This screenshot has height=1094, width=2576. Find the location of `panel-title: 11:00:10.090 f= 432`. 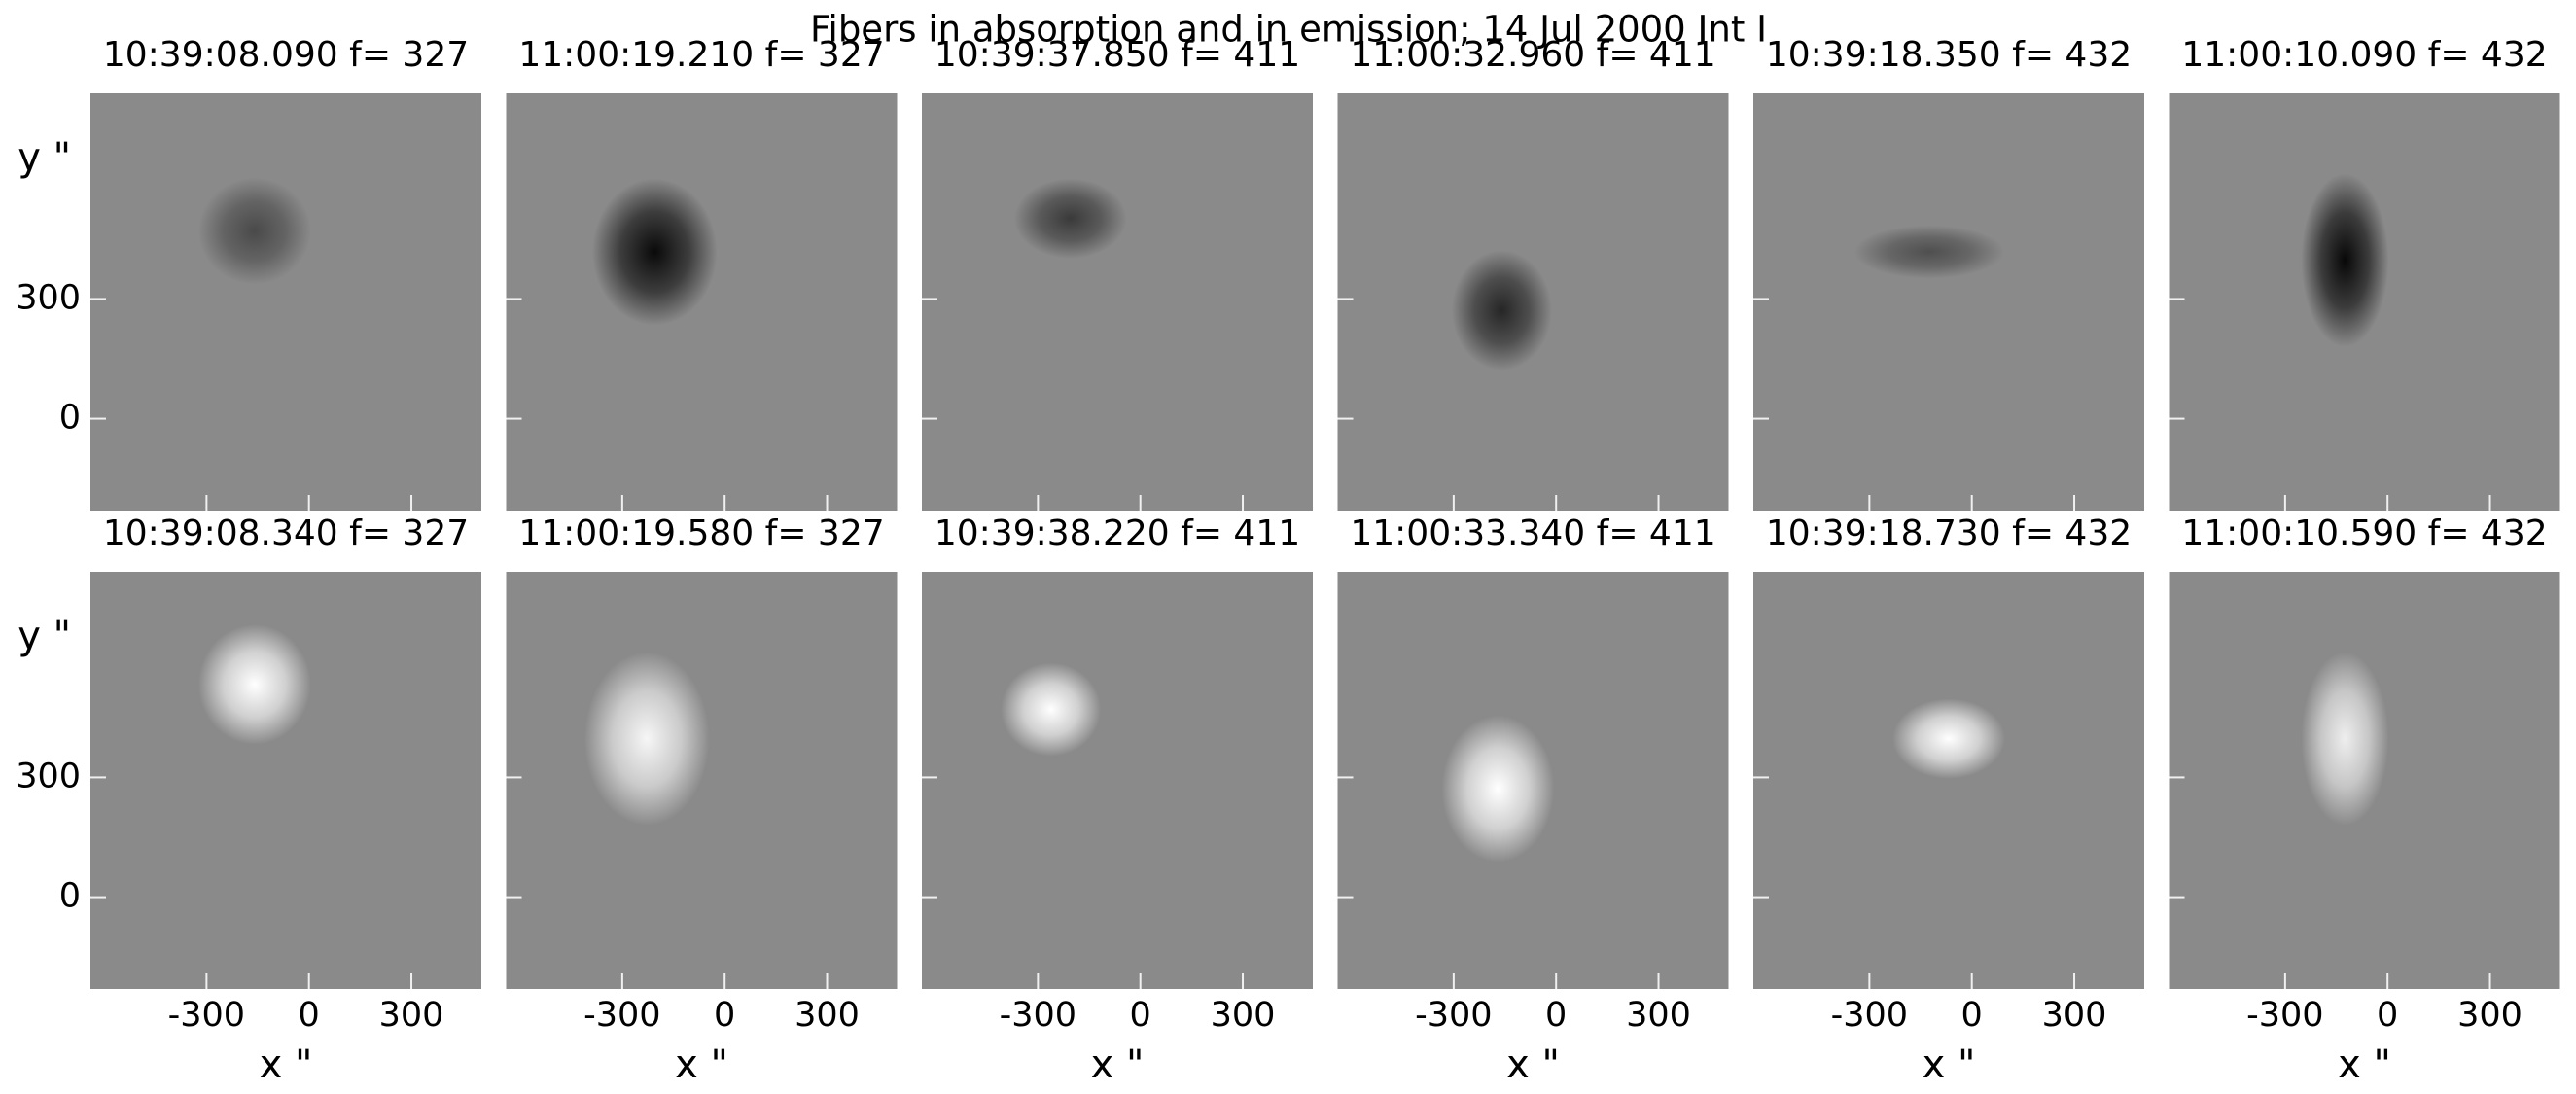

panel-title: 11:00:10.090 f= 432 is located at coordinates (2364, 55).